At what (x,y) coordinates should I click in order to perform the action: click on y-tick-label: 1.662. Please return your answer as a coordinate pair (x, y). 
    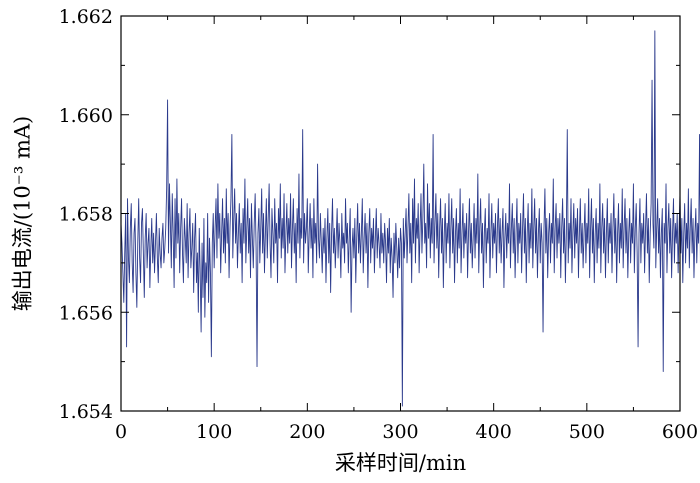
    Looking at the image, I should click on (86, 17).